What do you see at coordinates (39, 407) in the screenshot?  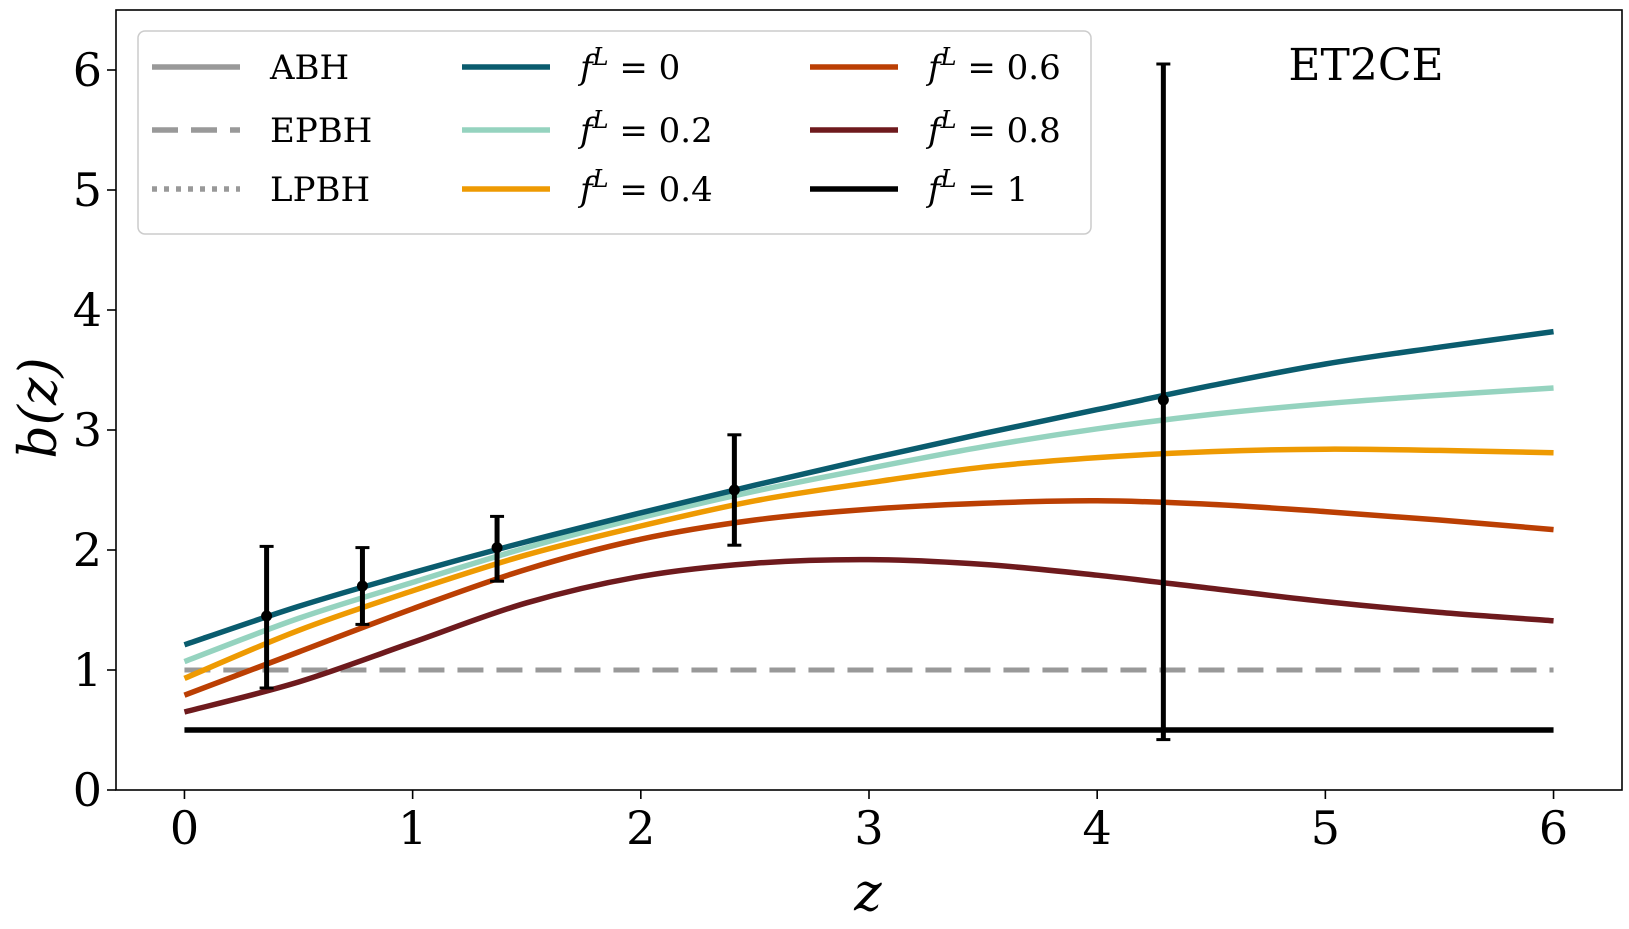 I see `y-axis-title: b(z)` at bounding box center [39, 407].